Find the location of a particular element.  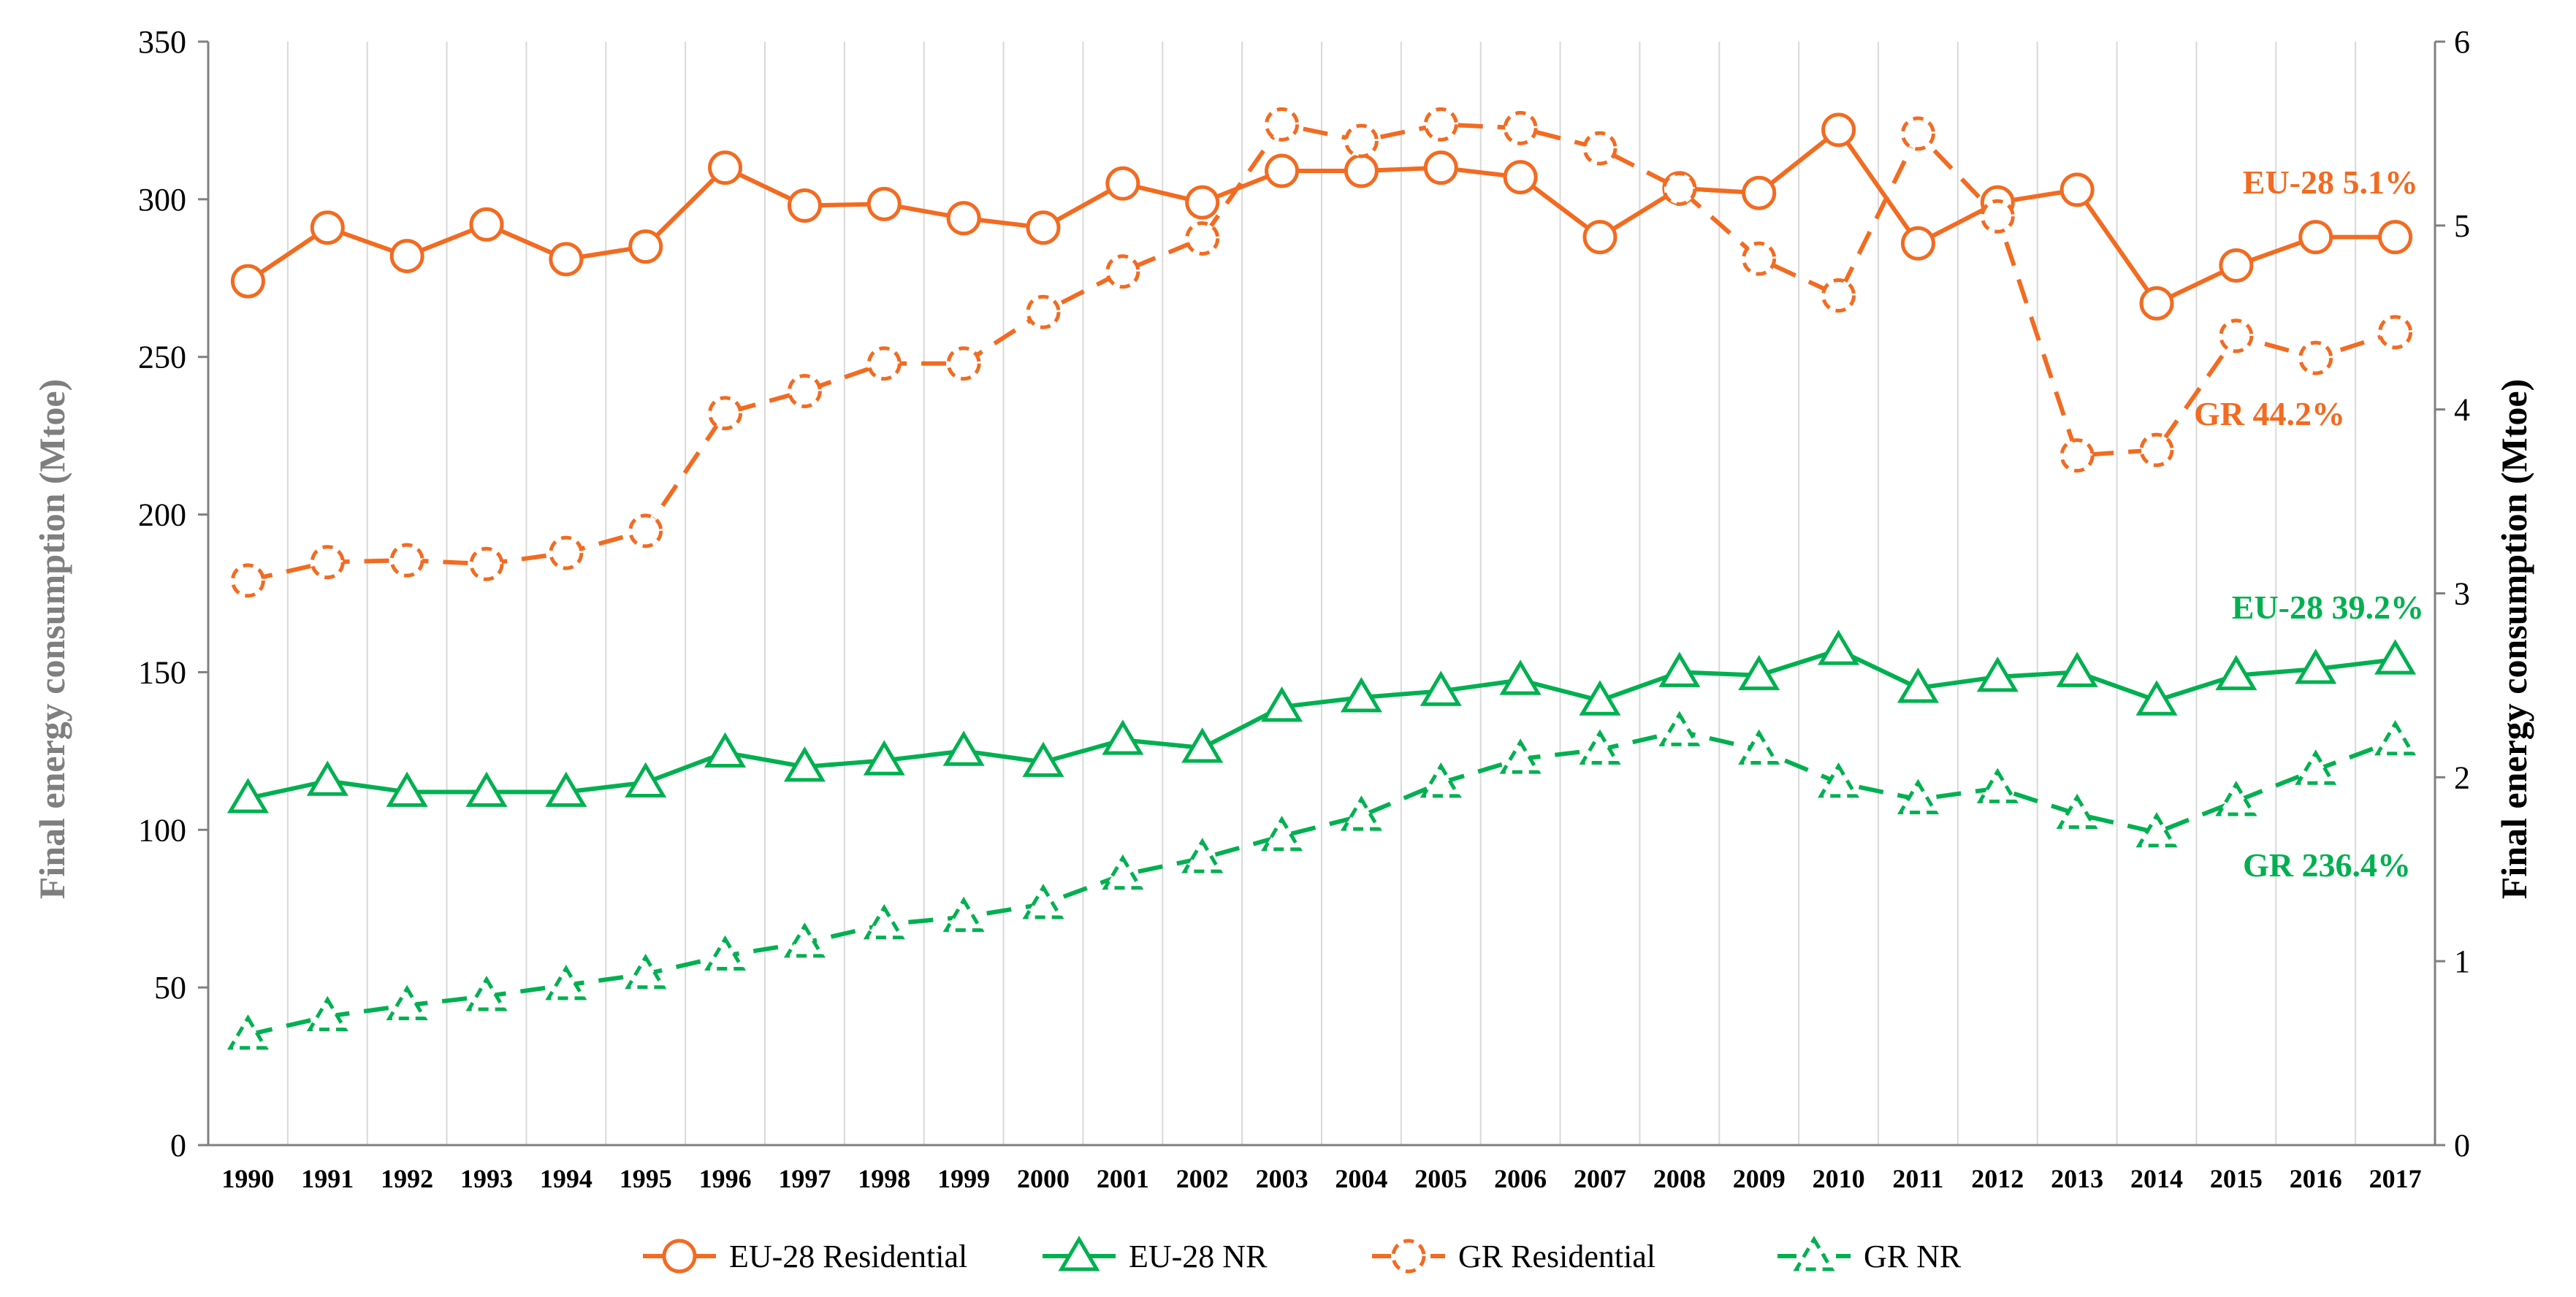

legend-label: GR Residential is located at coordinates (1556, 1257).